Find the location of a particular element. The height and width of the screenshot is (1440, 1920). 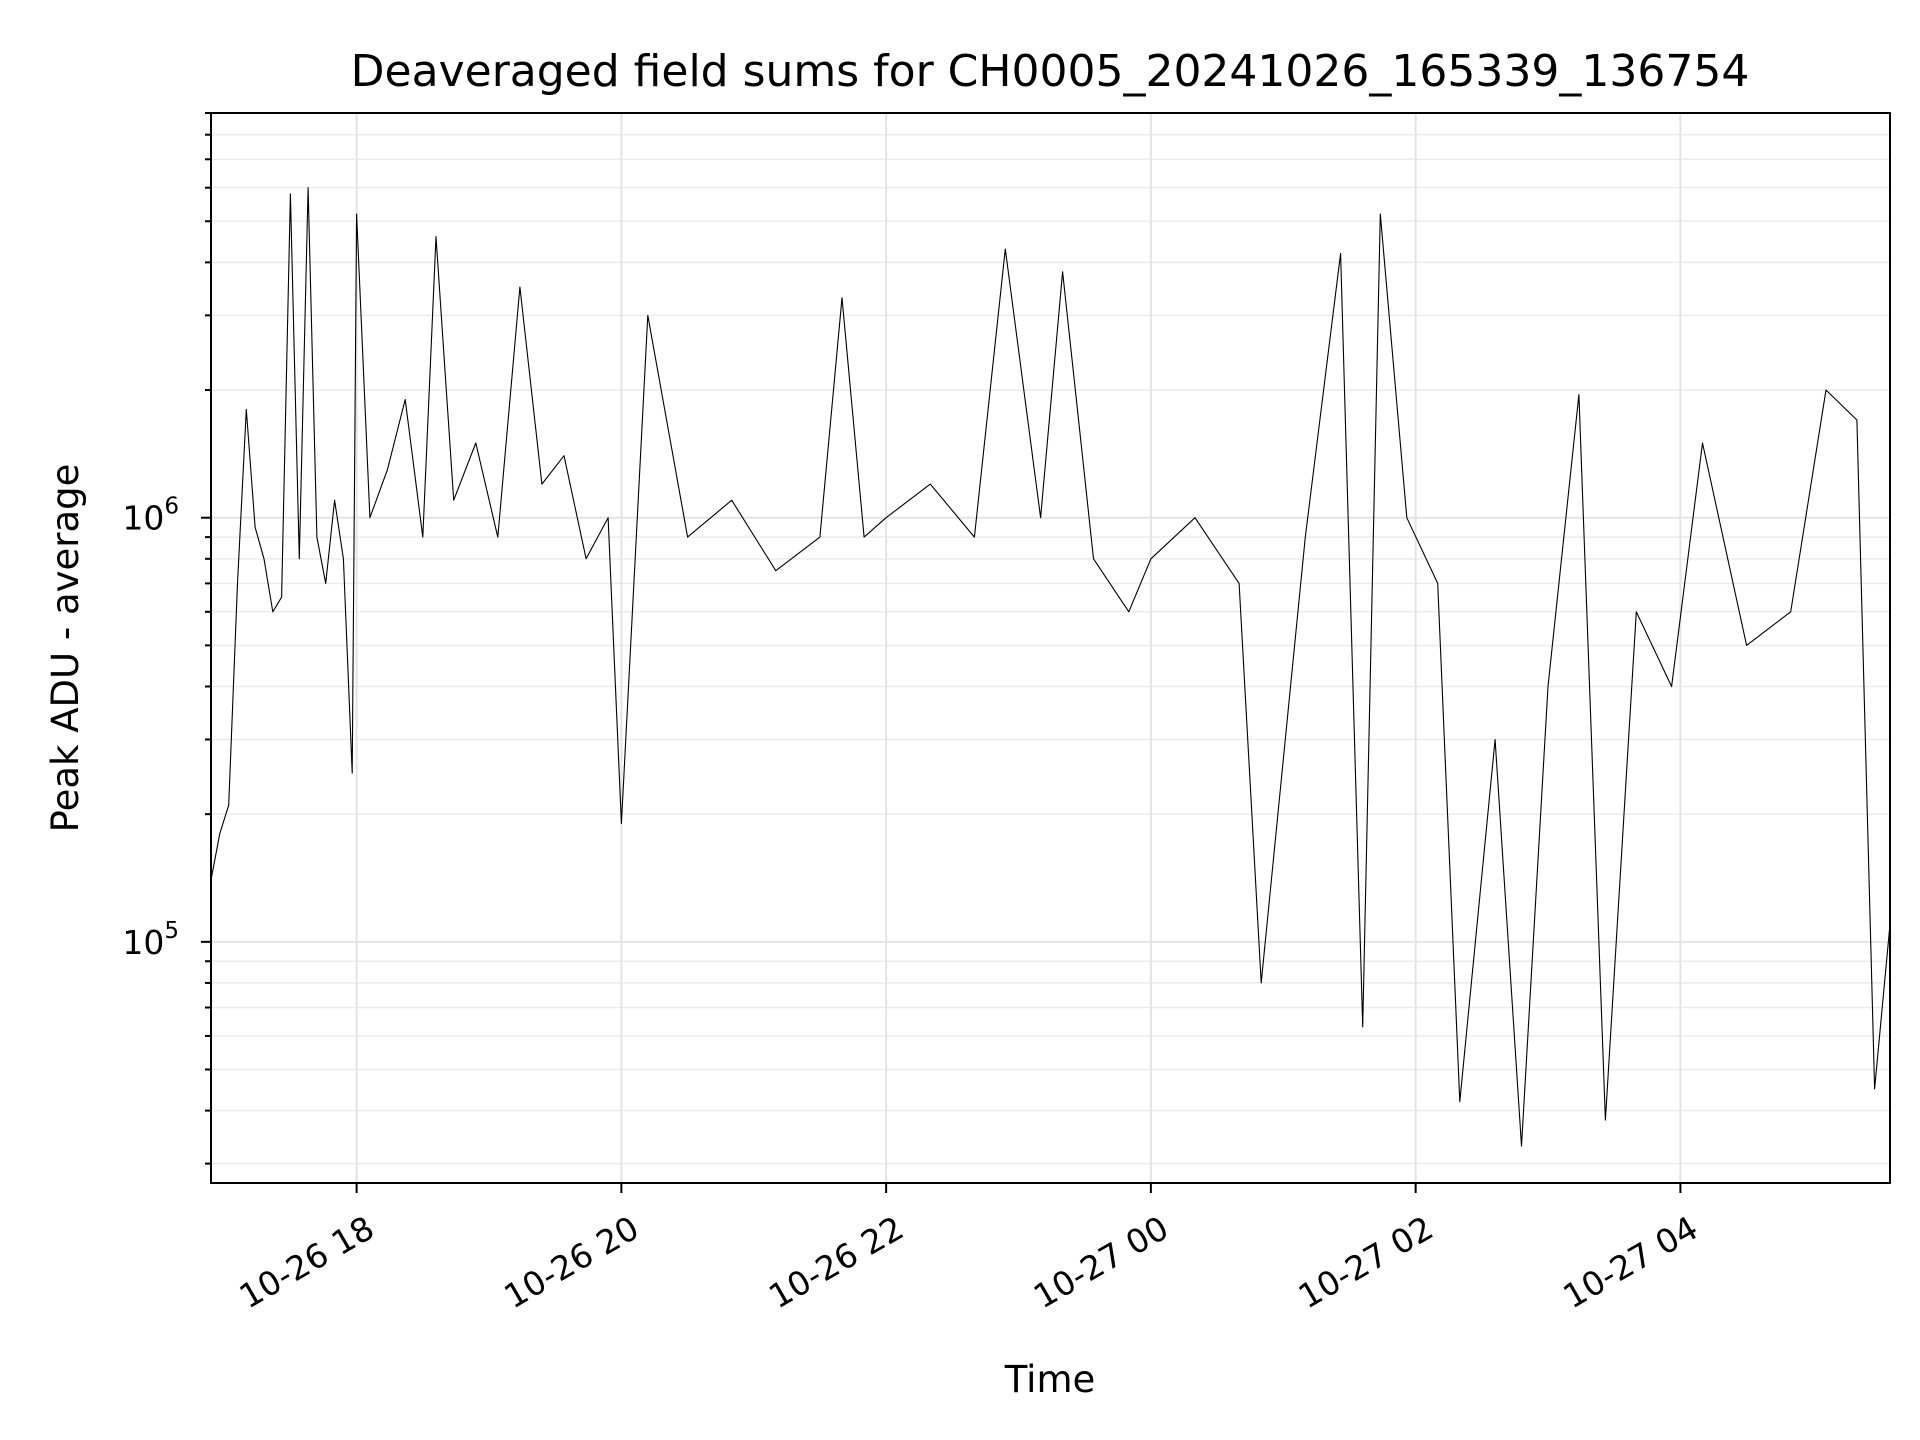

y-tick-exponent: 5 is located at coordinates (171, 931).